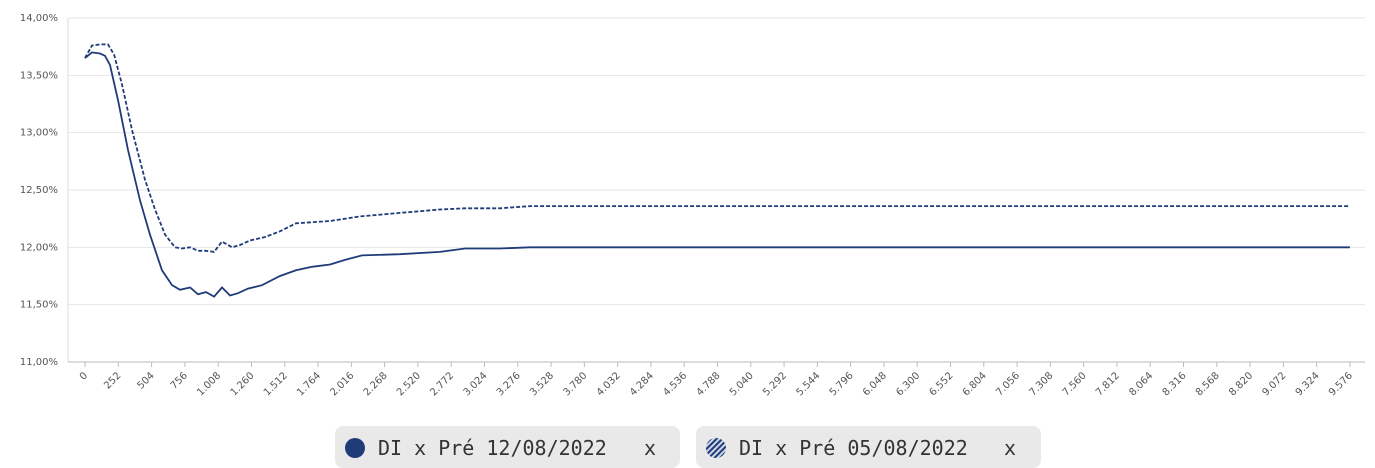  I want to click on x-tick-label: 4.032, so click(609, 384).